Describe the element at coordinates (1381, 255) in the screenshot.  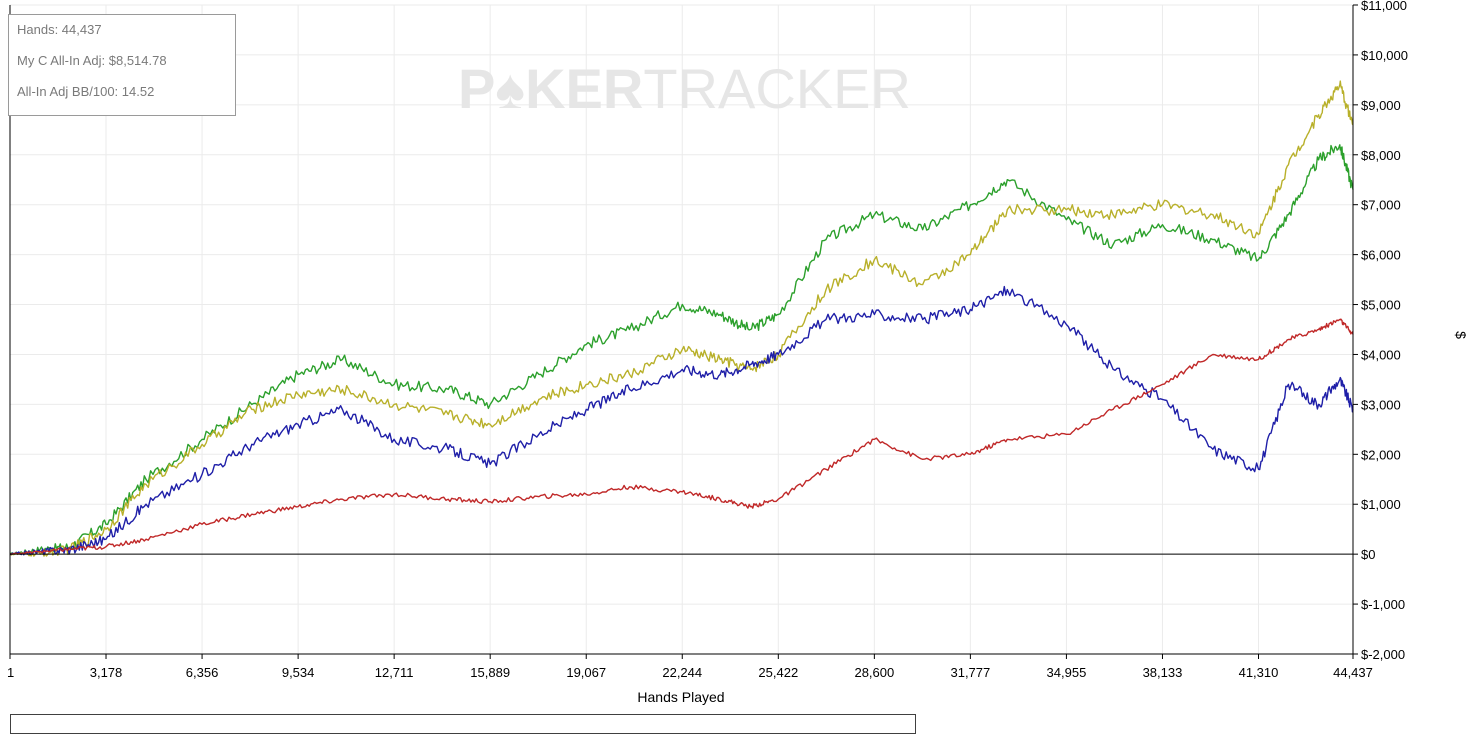
I see `y-tick-label: $6,000` at that location.